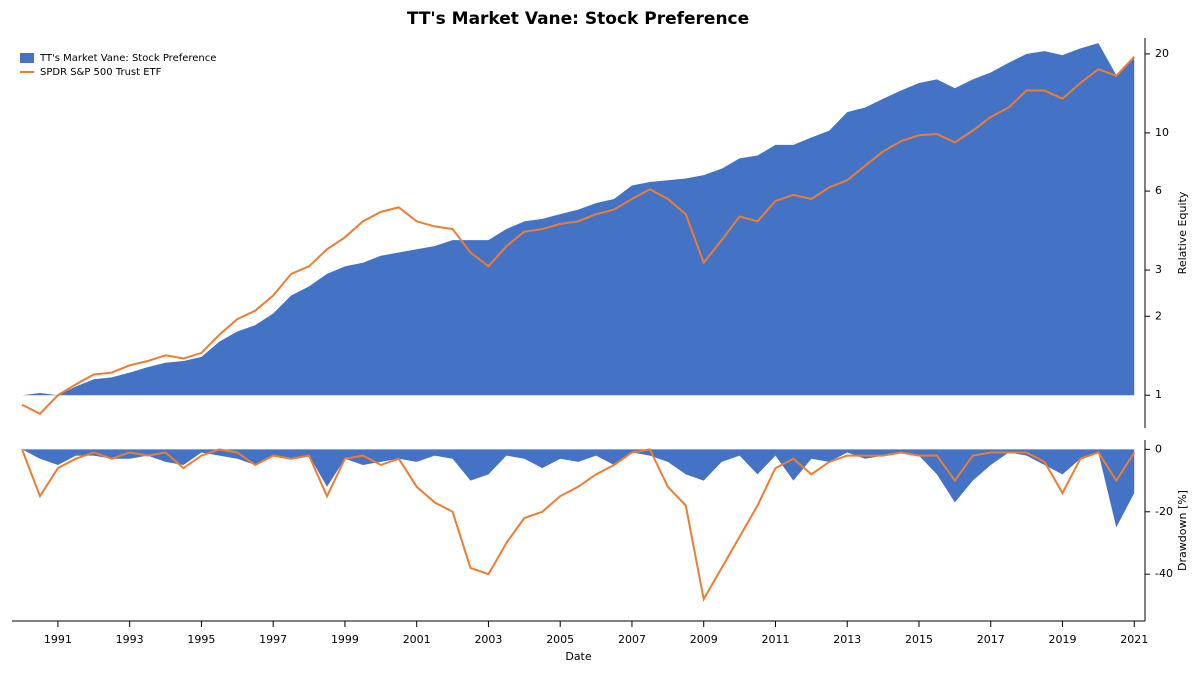 Image resolution: width=1200 pixels, height=675 pixels. Describe the element at coordinates (578, 656) in the screenshot. I see `x-axis-label: Date` at that location.